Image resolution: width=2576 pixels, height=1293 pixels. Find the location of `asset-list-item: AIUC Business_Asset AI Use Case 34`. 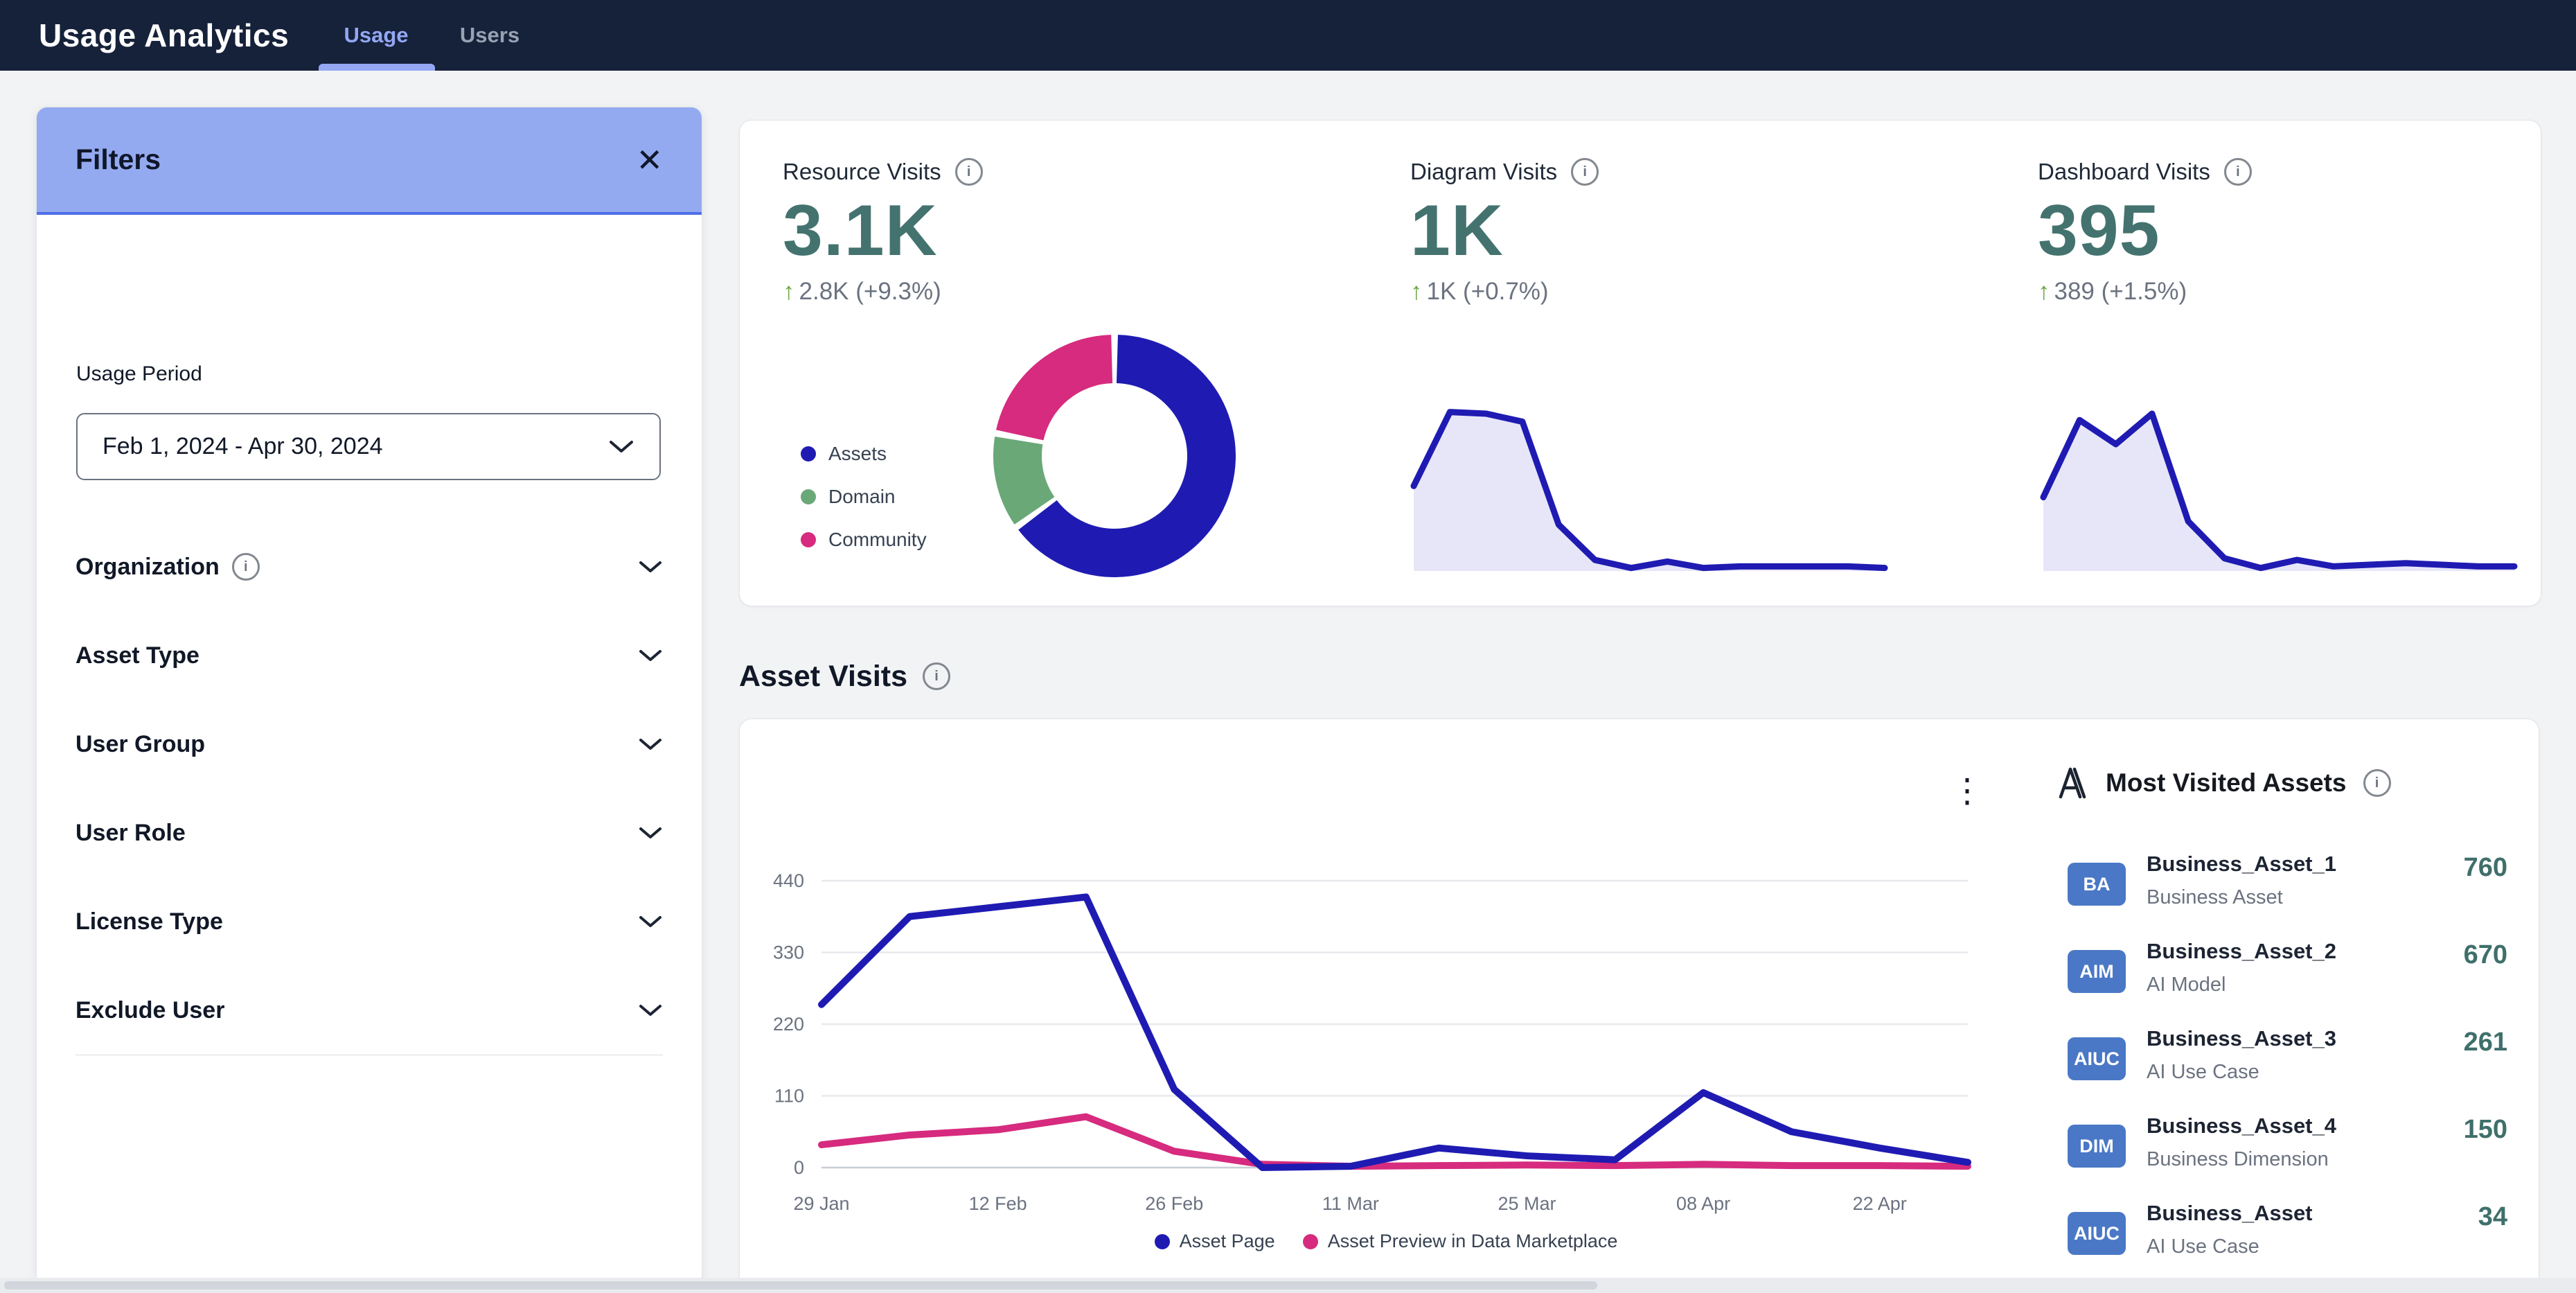

asset-list-item: AIUC Business_Asset AI Use Case 34 is located at coordinates (2291, 1233).